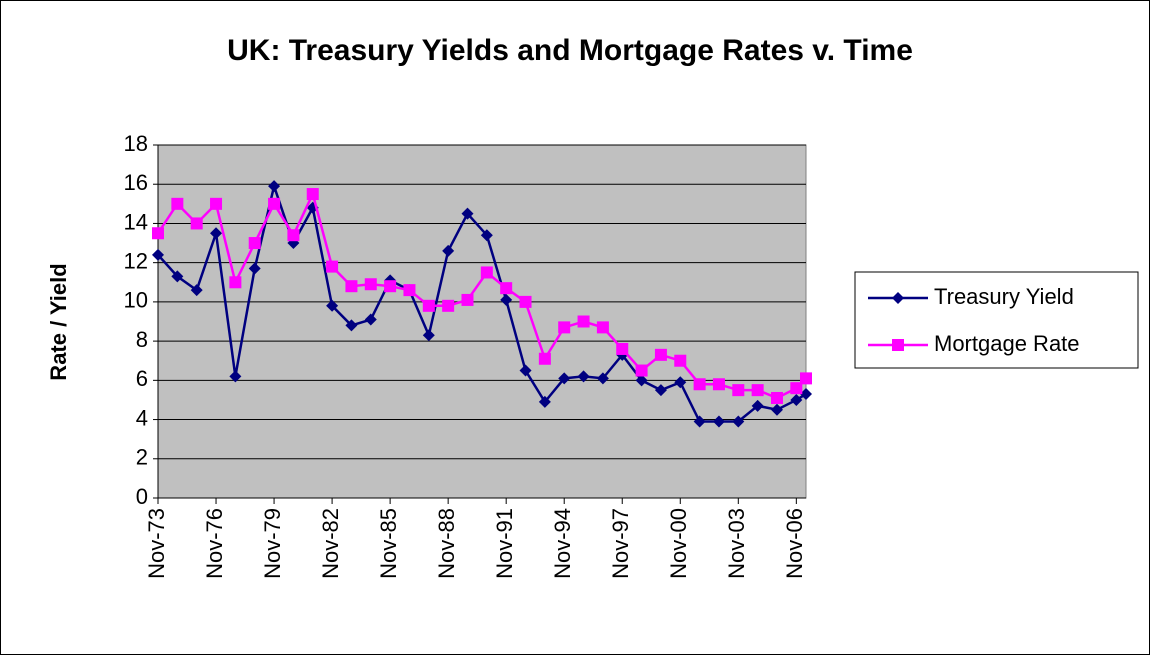 This screenshot has width=1151, height=656. Describe the element at coordinates (330, 543) in the screenshot. I see `x-tick-label: Nov-82` at that location.